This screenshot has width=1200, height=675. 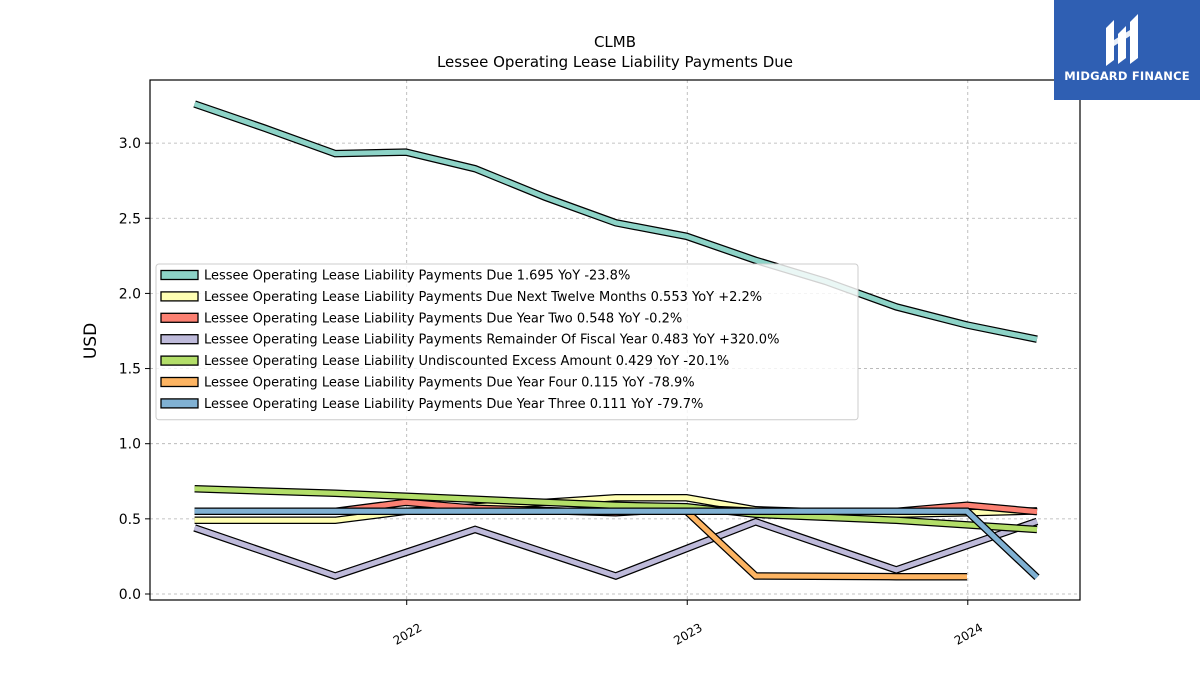 I want to click on y-tick-label: 1.5, so click(x=130, y=370).